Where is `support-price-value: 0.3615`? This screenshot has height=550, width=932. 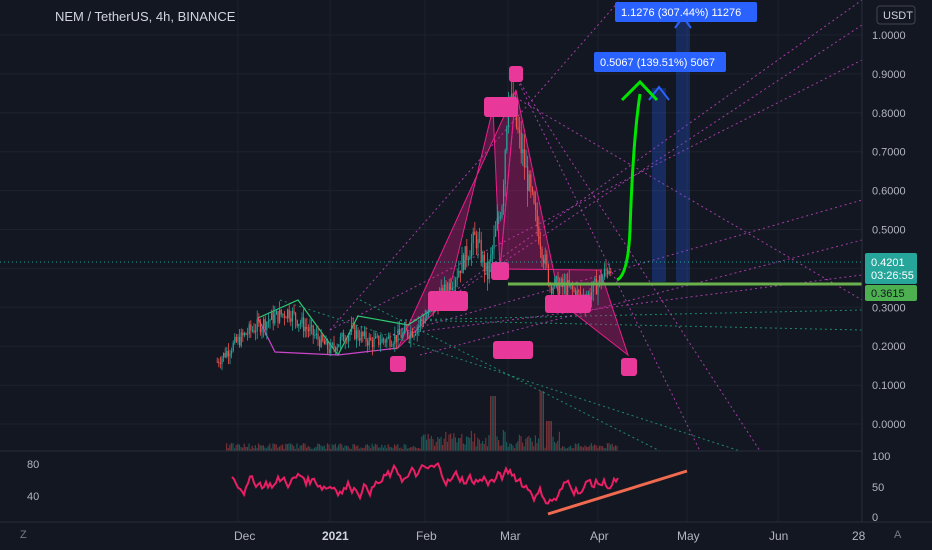 support-price-value: 0.3615 is located at coordinates (888, 294).